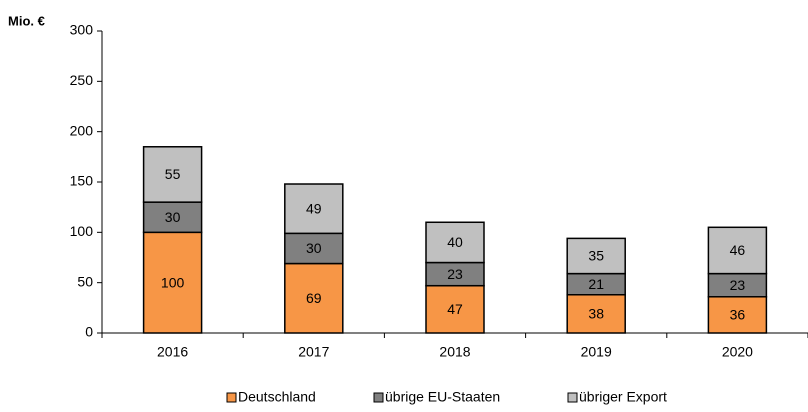 The height and width of the screenshot is (412, 808). I want to click on legend-label: übriger Export, so click(623, 397).